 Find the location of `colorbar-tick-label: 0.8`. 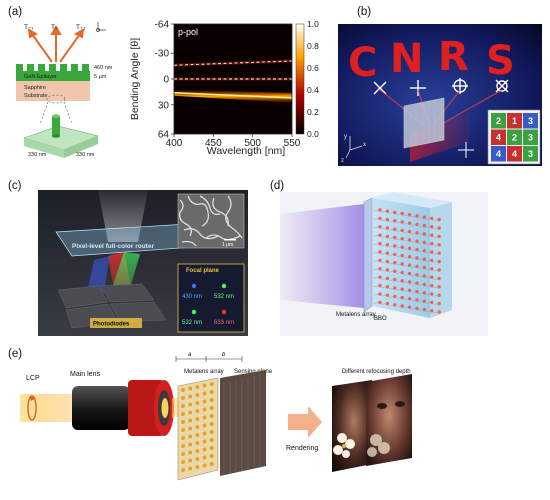

colorbar-tick-label: 0.8 is located at coordinates (313, 46).